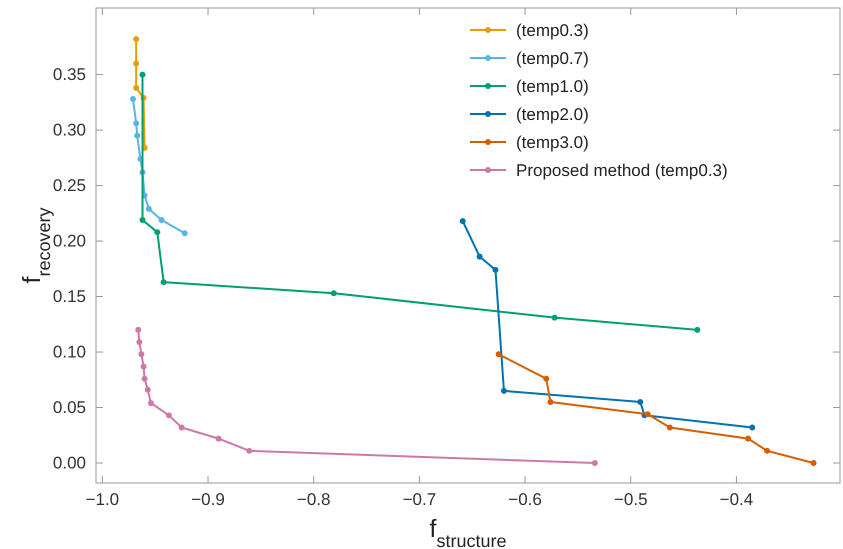 The height and width of the screenshot is (549, 843). I want to click on legend-label: (temp1.0), so click(552, 86).